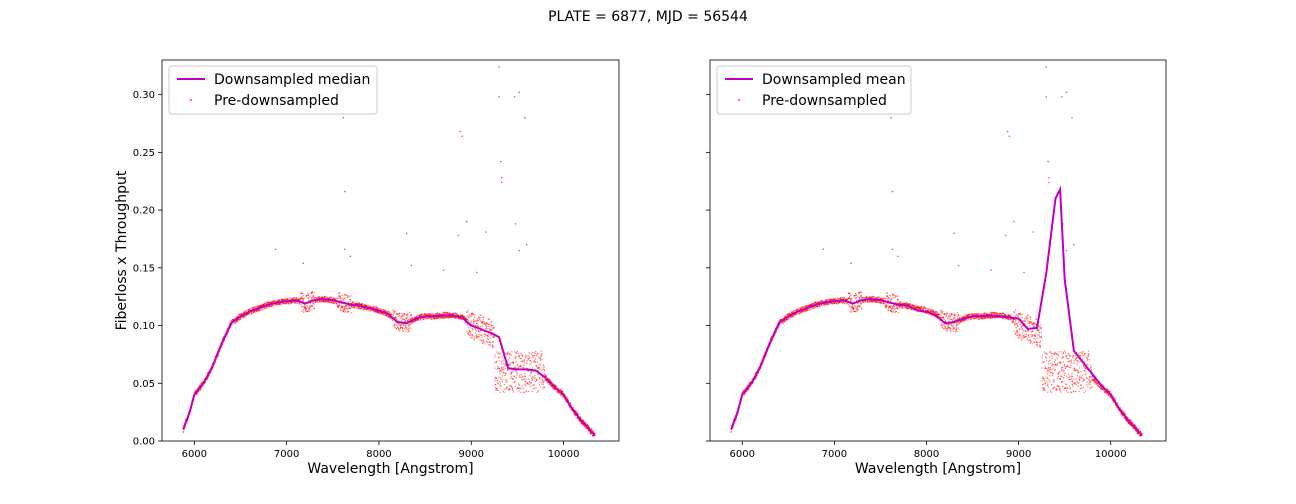 The width and height of the screenshot is (1296, 504). What do you see at coordinates (144, 268) in the screenshot?
I see `y-tick-label: 0.15` at bounding box center [144, 268].